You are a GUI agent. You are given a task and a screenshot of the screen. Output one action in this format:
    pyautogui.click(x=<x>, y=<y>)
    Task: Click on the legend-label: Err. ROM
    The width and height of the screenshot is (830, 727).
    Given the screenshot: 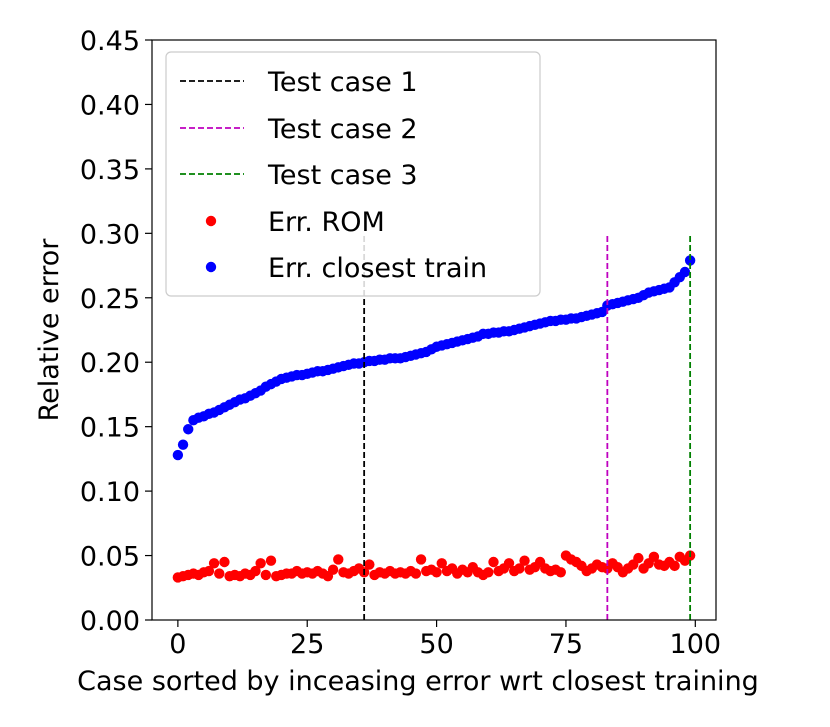 What is the action you would take?
    pyautogui.click(x=326, y=222)
    